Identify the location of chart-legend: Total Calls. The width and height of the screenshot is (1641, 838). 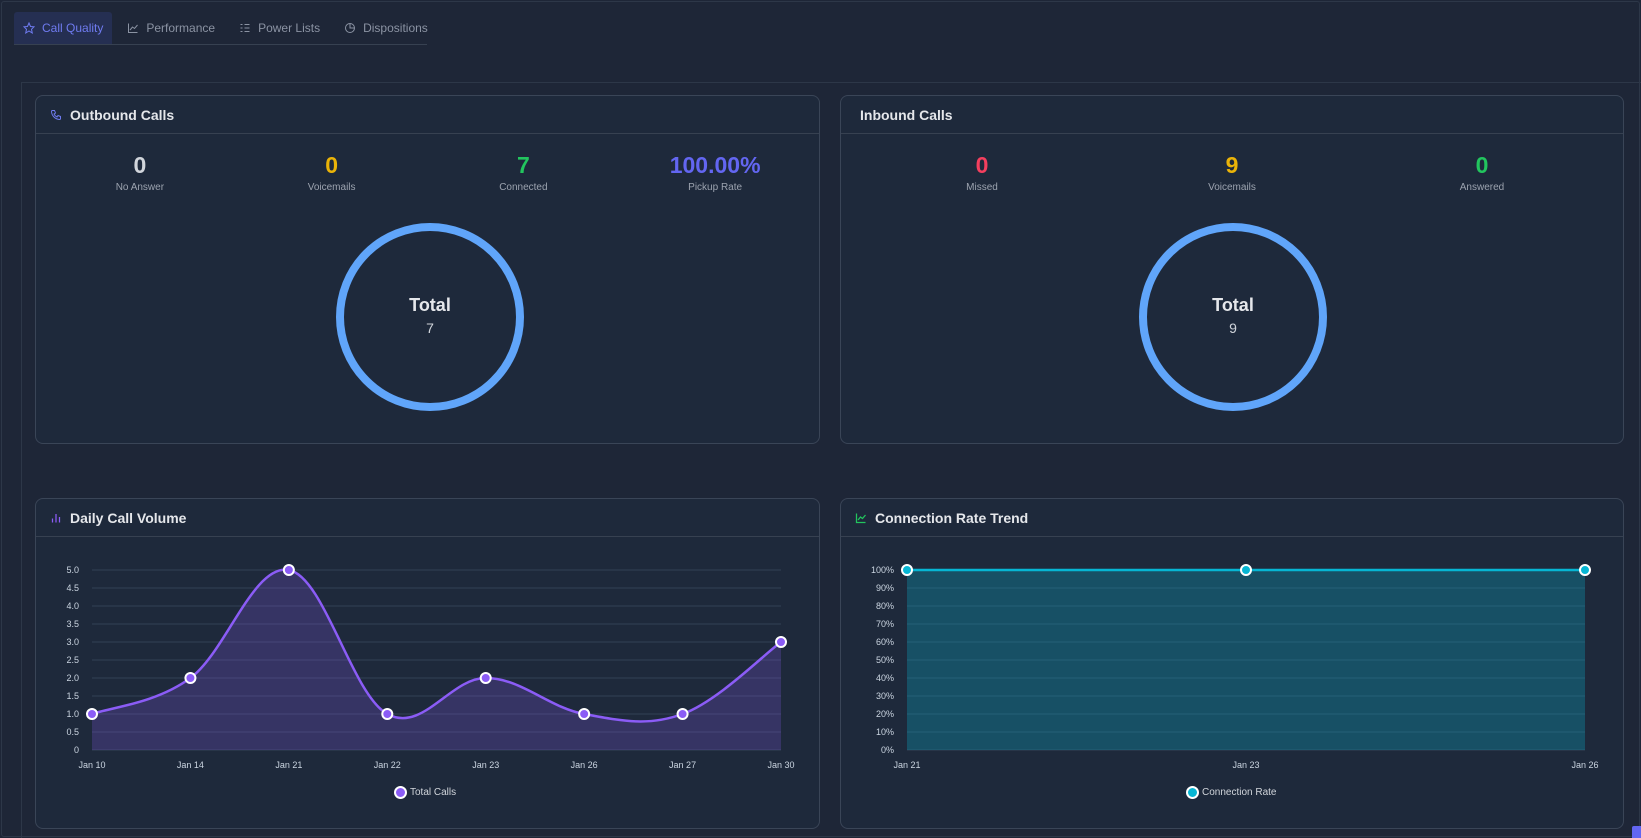
(425, 792).